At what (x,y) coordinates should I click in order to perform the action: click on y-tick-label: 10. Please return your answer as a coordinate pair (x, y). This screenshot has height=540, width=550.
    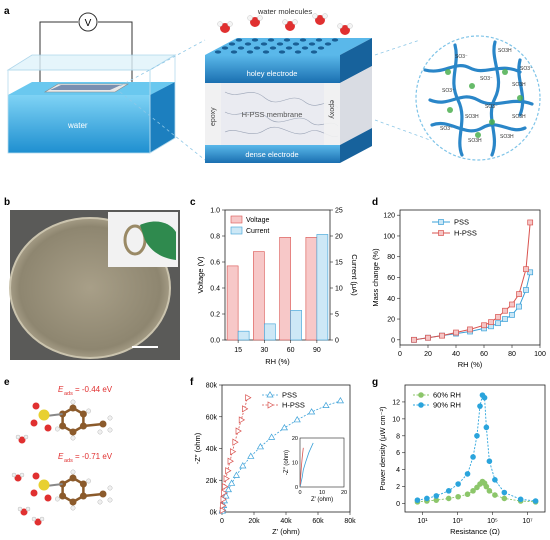
    Looking at the image, I should click on (396, 419).